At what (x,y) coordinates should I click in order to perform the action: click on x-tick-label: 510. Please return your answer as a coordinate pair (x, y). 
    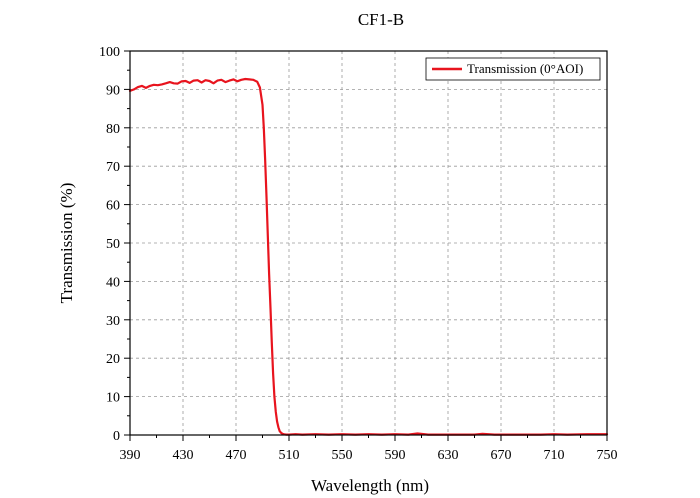
    Looking at the image, I should click on (289, 455).